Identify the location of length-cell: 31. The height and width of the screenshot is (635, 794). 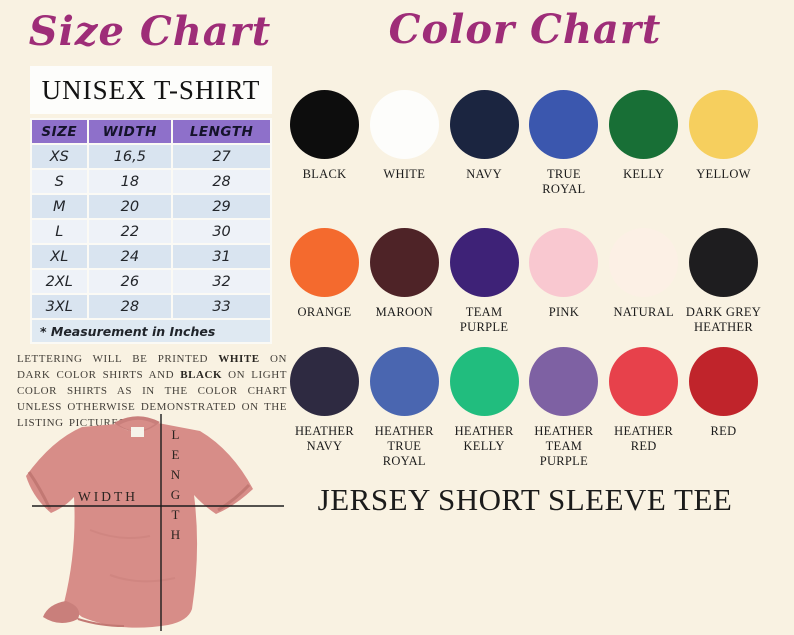
(221, 256).